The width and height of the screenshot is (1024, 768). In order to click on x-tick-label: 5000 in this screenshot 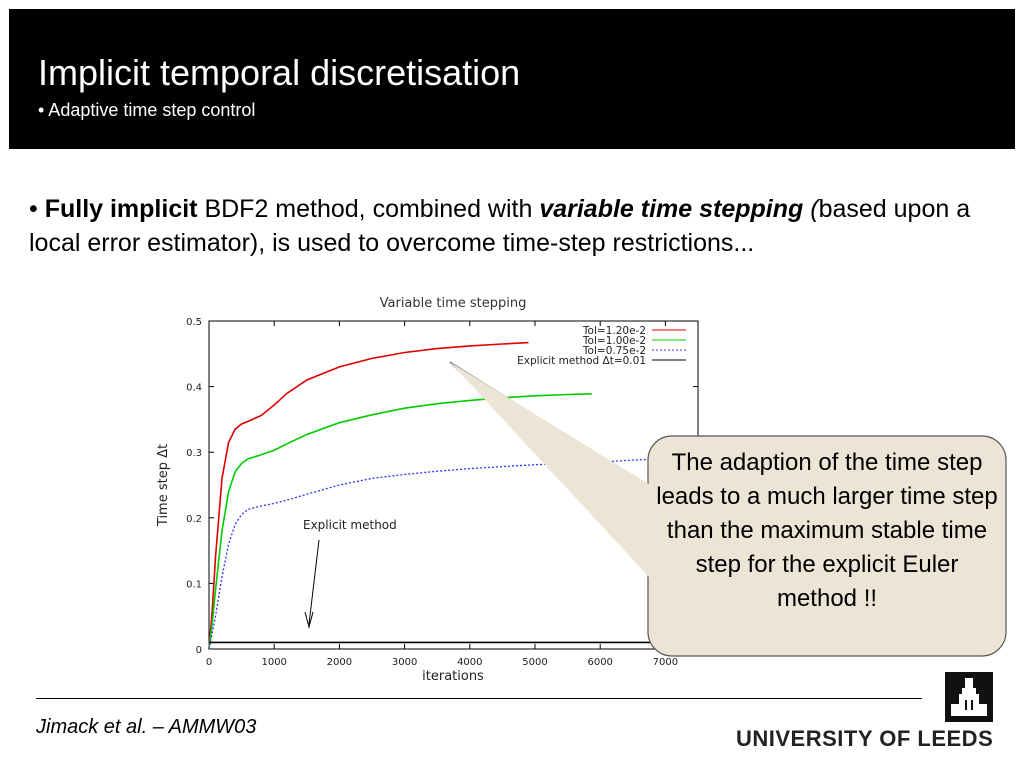, I will do `click(534, 662)`.